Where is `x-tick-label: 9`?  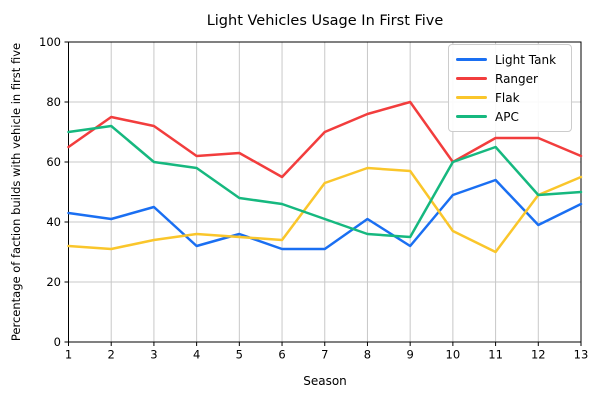
x-tick-label: 9 is located at coordinates (410, 355).